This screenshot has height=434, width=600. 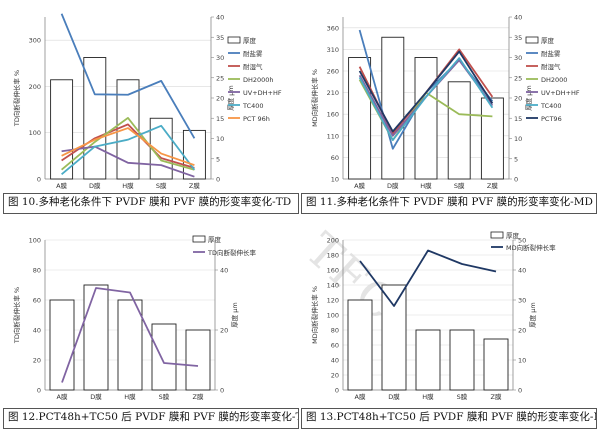 I want to click on legend-label: DH2000h, so click(x=258, y=80).